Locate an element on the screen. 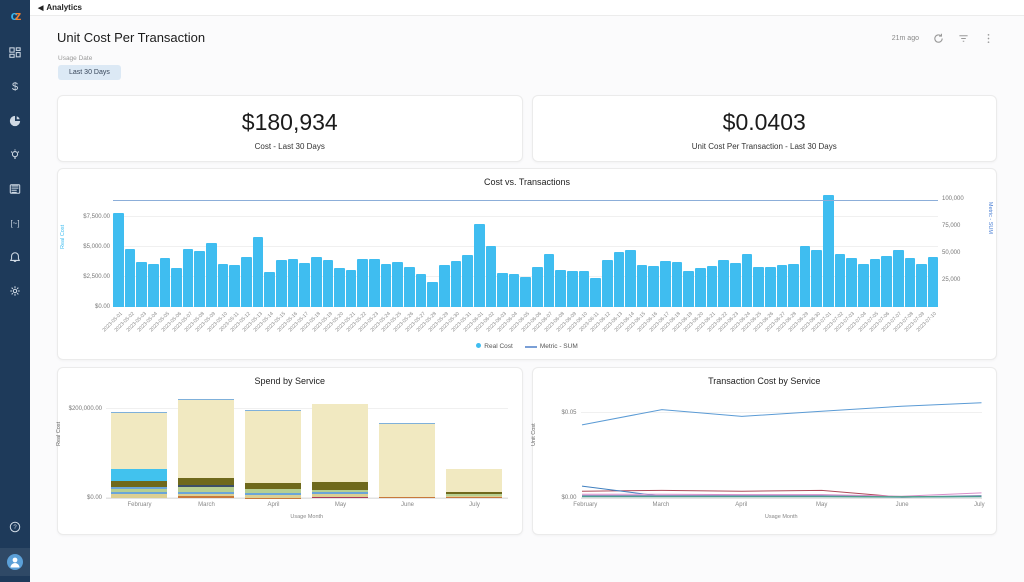 The height and width of the screenshot is (582, 1024). insights-bulb-icon is located at coordinates (15, 155).